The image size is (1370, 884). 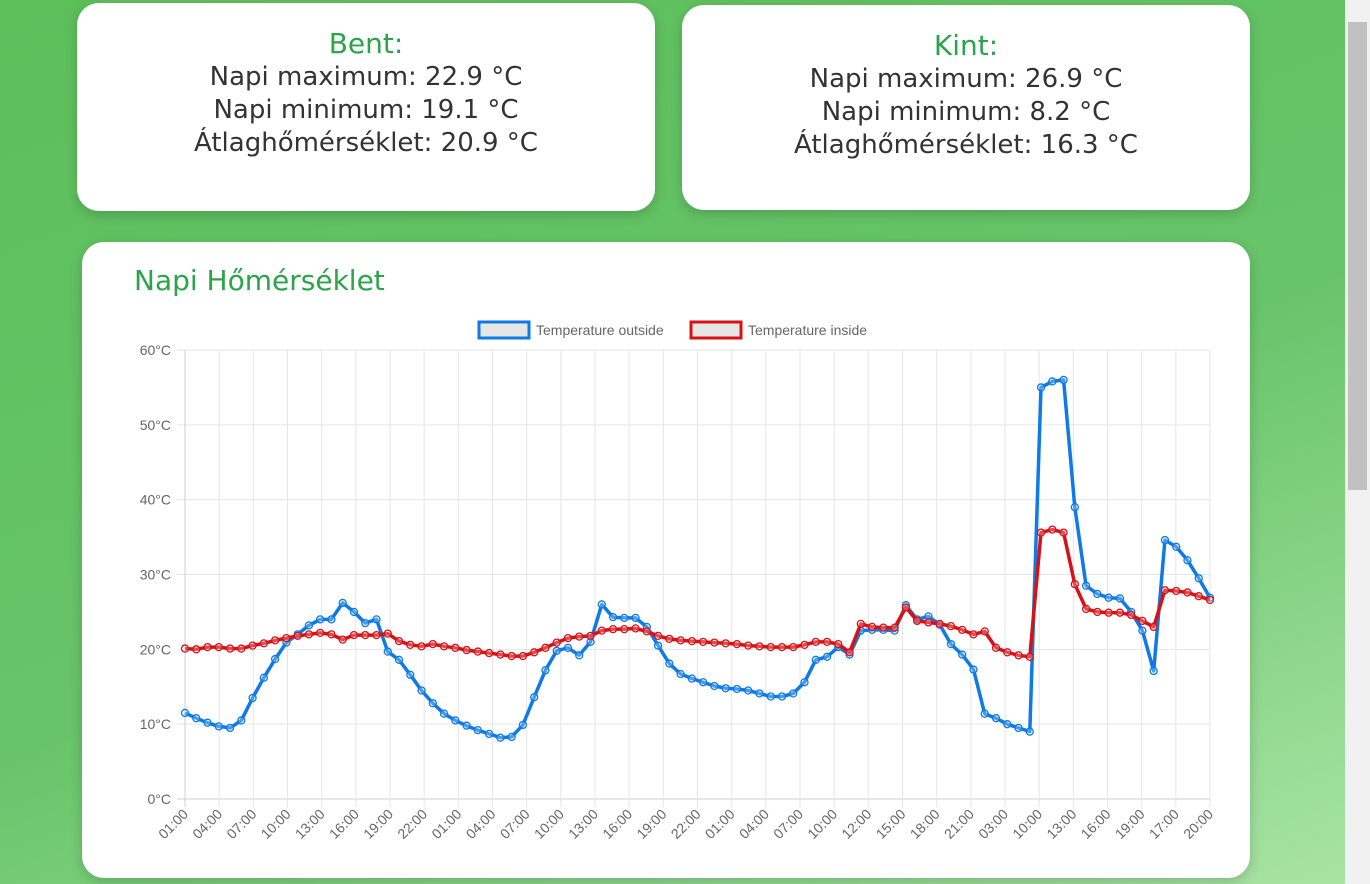 What do you see at coordinates (1357, 256) in the screenshot?
I see `scrollbar-thumb` at bounding box center [1357, 256].